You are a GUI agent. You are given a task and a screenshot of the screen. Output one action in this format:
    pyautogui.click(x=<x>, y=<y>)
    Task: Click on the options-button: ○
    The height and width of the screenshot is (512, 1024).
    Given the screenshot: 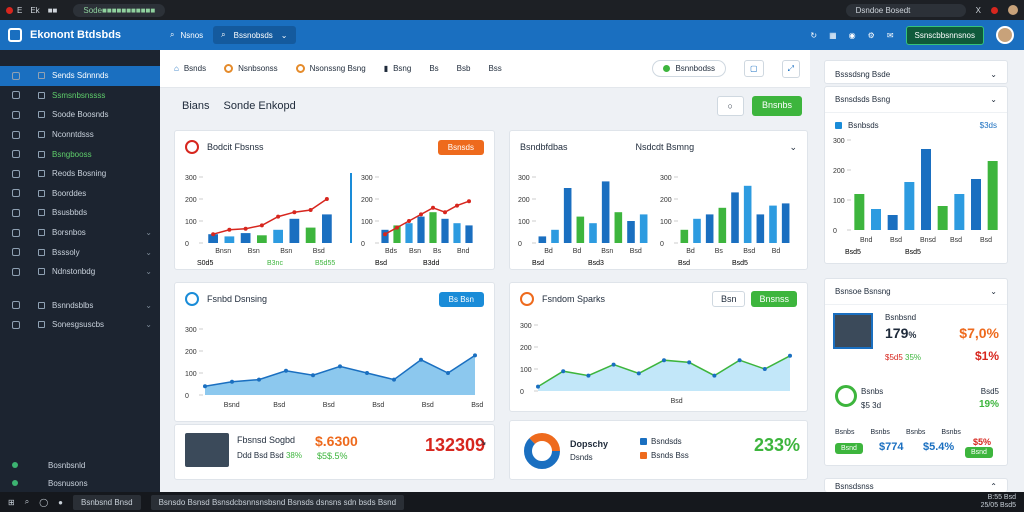 What is the action you would take?
    pyautogui.click(x=730, y=106)
    